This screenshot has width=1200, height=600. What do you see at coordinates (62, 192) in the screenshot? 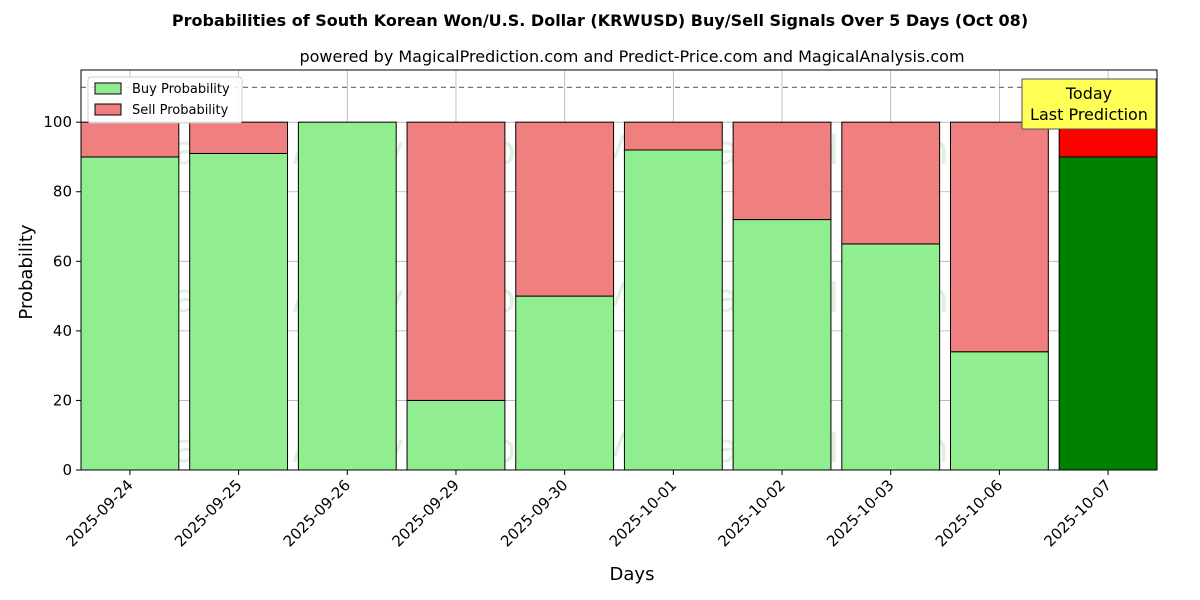
I see `y-tick-label: 80` at bounding box center [62, 192].